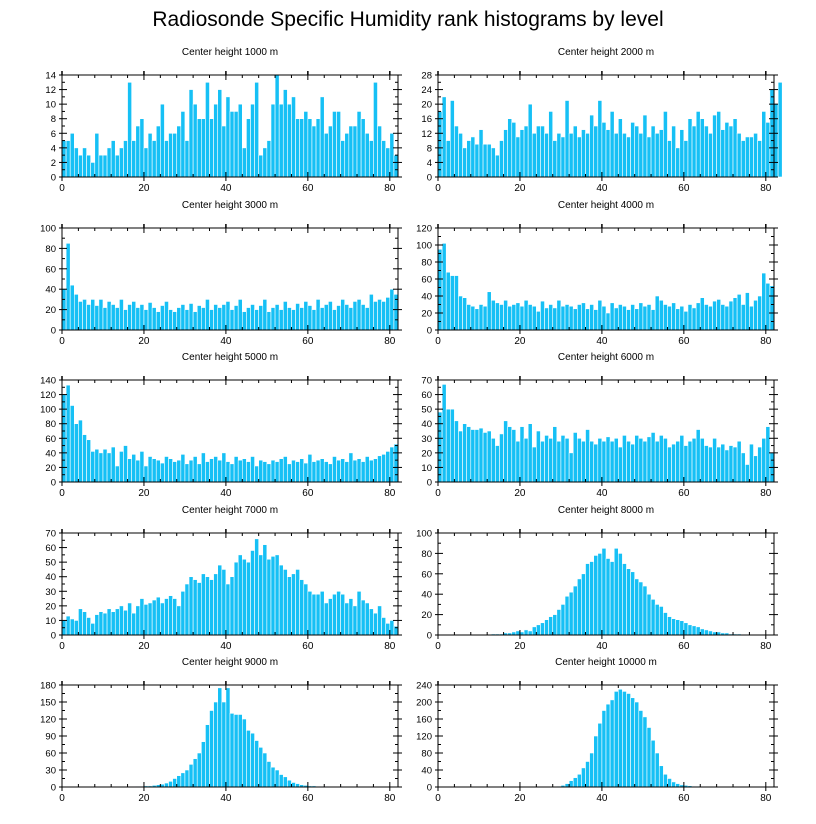 The width and height of the screenshot is (816, 824). What do you see at coordinates (62, 798) in the screenshot?
I see `x-tick-label: 0` at bounding box center [62, 798].